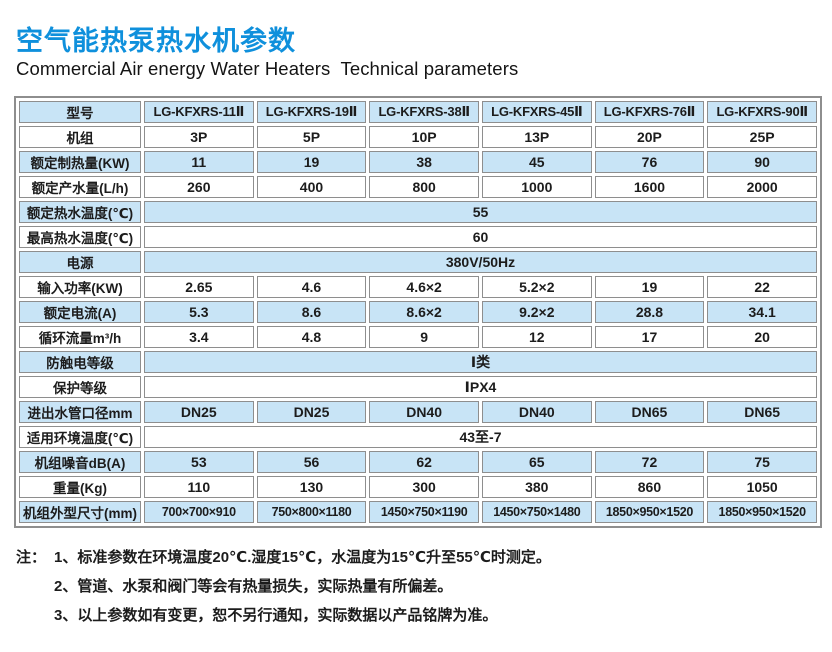 The image size is (832, 652). What do you see at coordinates (536, 112) in the screenshot?
I see `model-header-cell: LG-KFXRS-45Ⅱ` at bounding box center [536, 112].